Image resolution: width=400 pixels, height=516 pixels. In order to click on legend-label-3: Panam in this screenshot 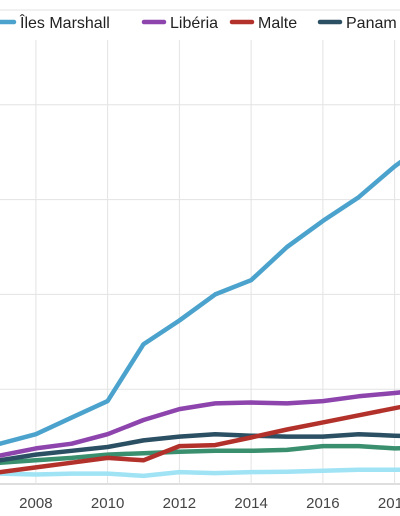, I will do `click(371, 23)`.